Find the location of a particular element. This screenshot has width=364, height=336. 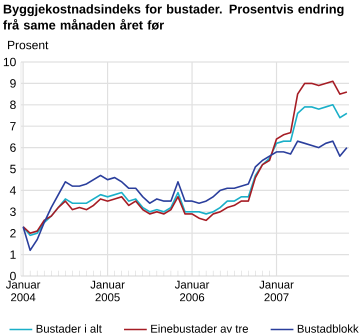

y-tick-label: 6 is located at coordinates (13, 147).